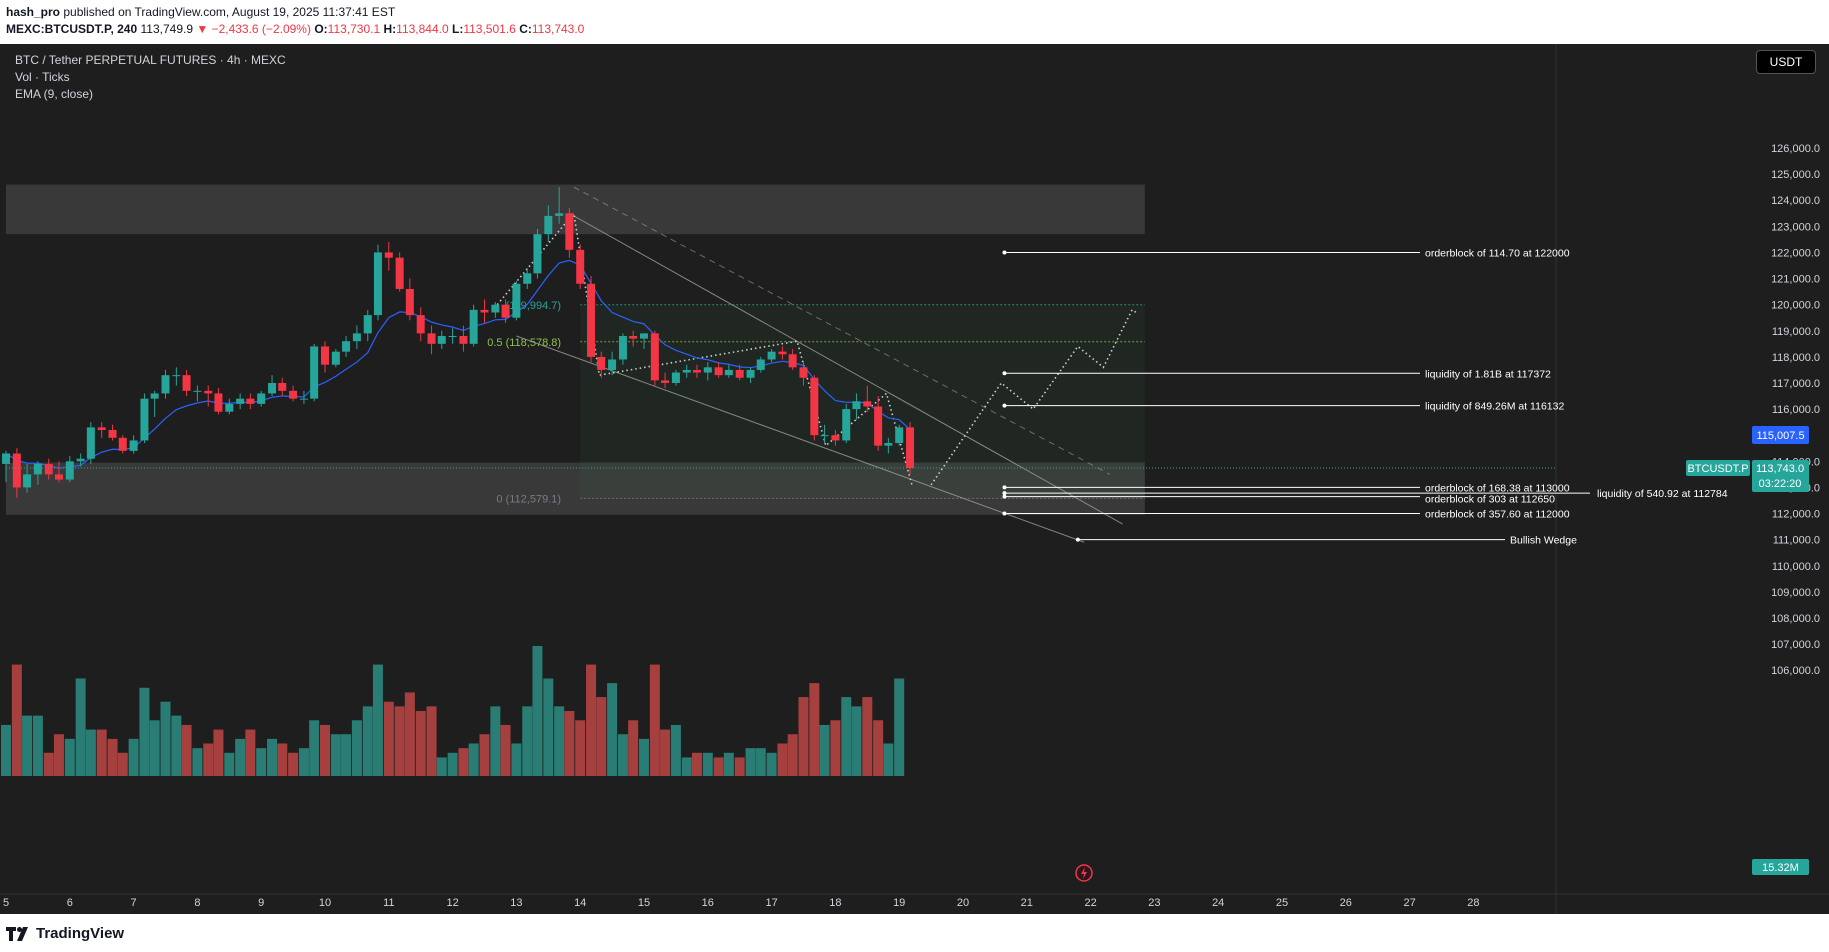  I want to click on wedge-upper-line, so click(848, 370).